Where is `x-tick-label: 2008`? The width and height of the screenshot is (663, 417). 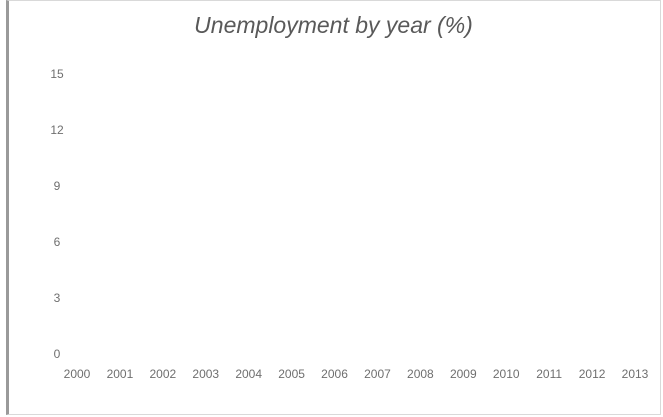
x-tick-label: 2008 is located at coordinates (420, 374).